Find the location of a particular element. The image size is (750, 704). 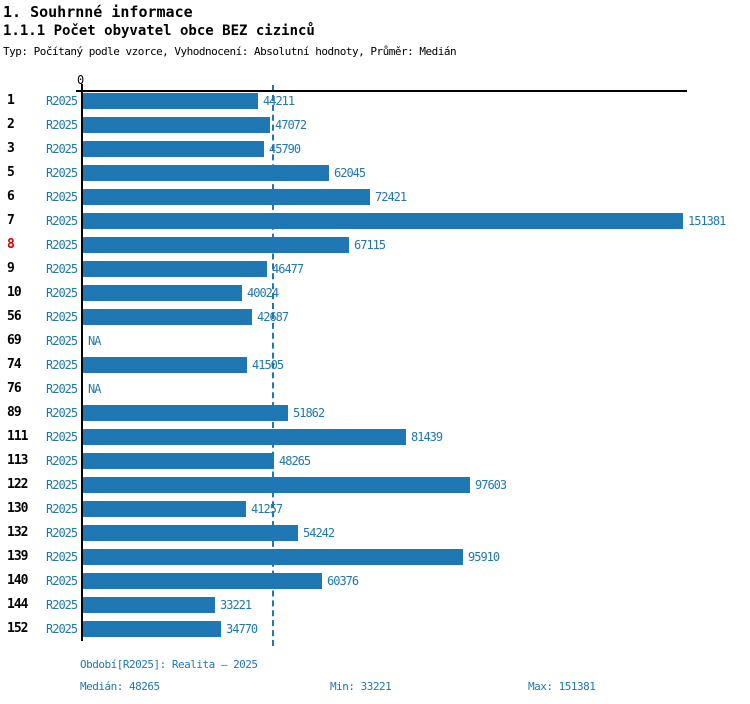

section-title: 1.1.1 Počet obyvatel obce BEZ cizinců is located at coordinates (159, 31).